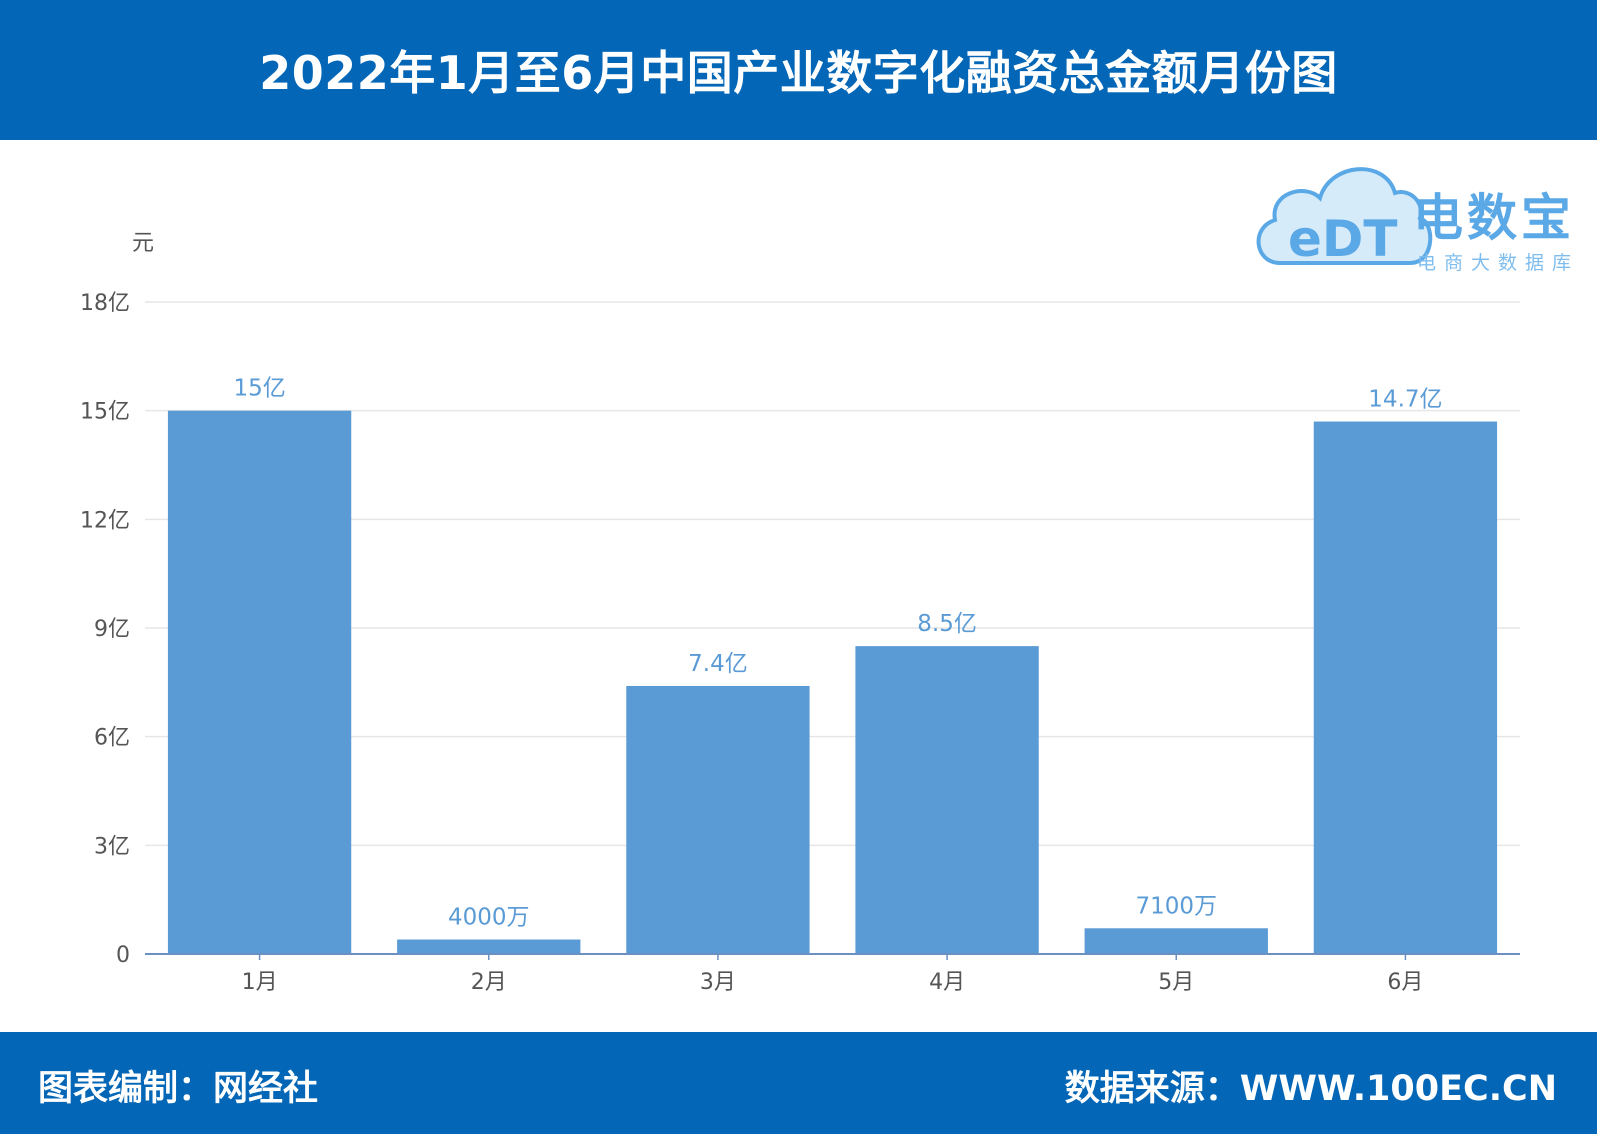  I want to click on y-tick-label: 15亿, so click(105, 412).